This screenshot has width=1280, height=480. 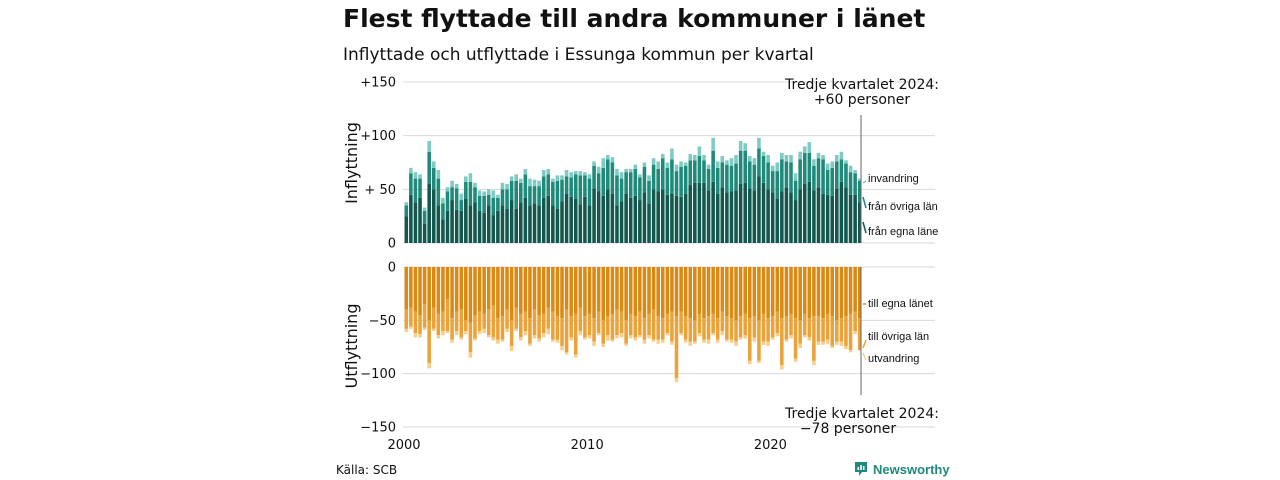 What do you see at coordinates (378, 428) in the screenshot?
I see `y-tick-label: −150` at bounding box center [378, 428].